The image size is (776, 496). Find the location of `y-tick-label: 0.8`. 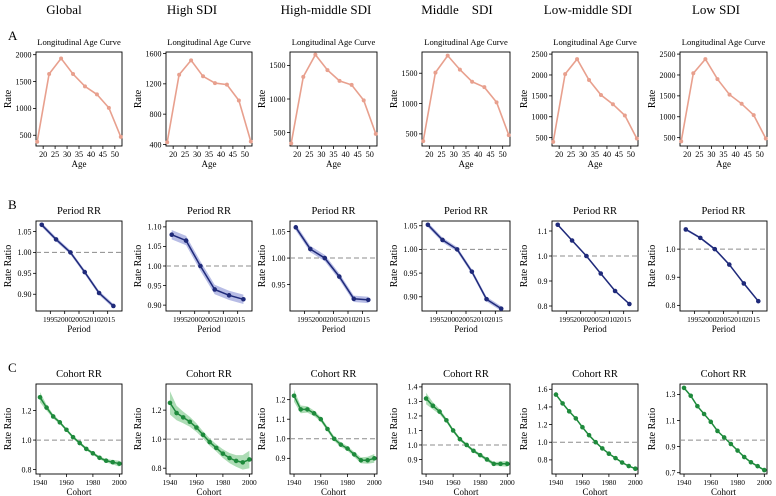

y-tick-label: 0.8 is located at coordinates (543, 306).